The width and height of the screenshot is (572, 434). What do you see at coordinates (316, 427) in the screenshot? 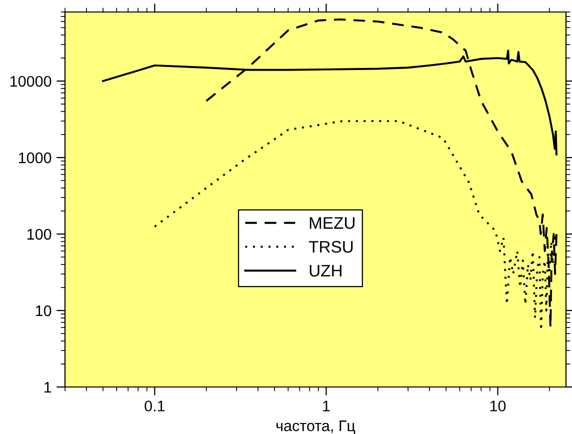
I see `x-axis-title: частота, Гц` at bounding box center [316, 427].